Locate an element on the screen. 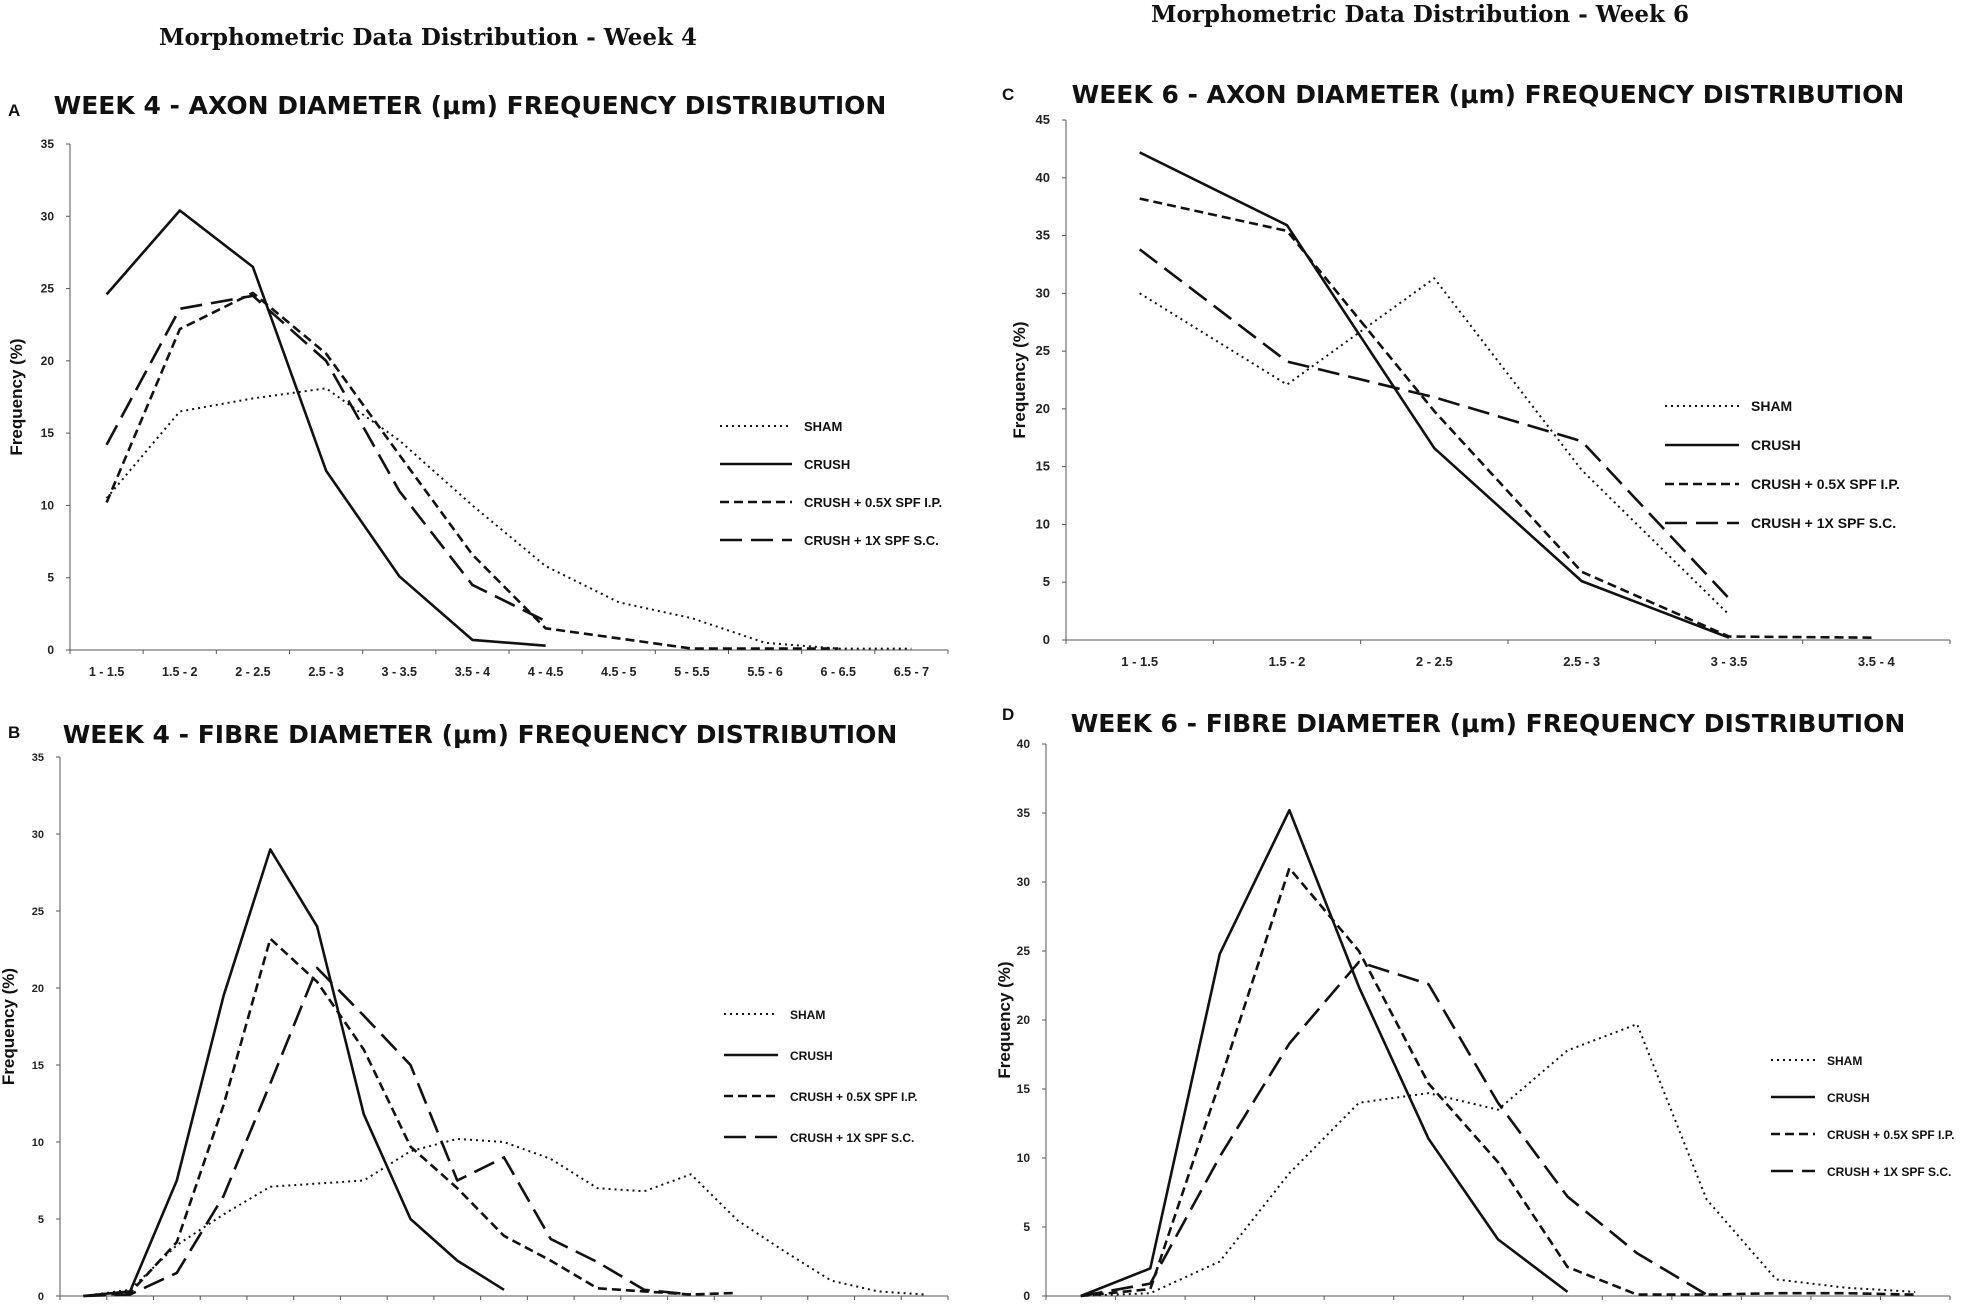 This screenshot has height=1307, width=1980. header-week4: Morphometric Data Distribution - Week 4 is located at coordinates (428, 37).